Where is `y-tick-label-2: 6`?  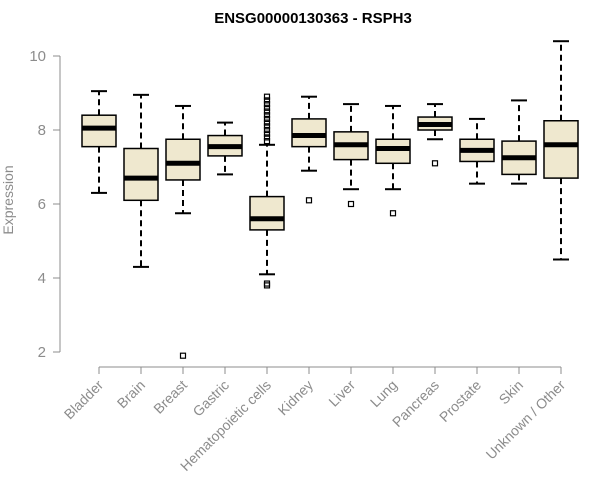 y-tick-label-2: 6 is located at coordinates (42, 204).